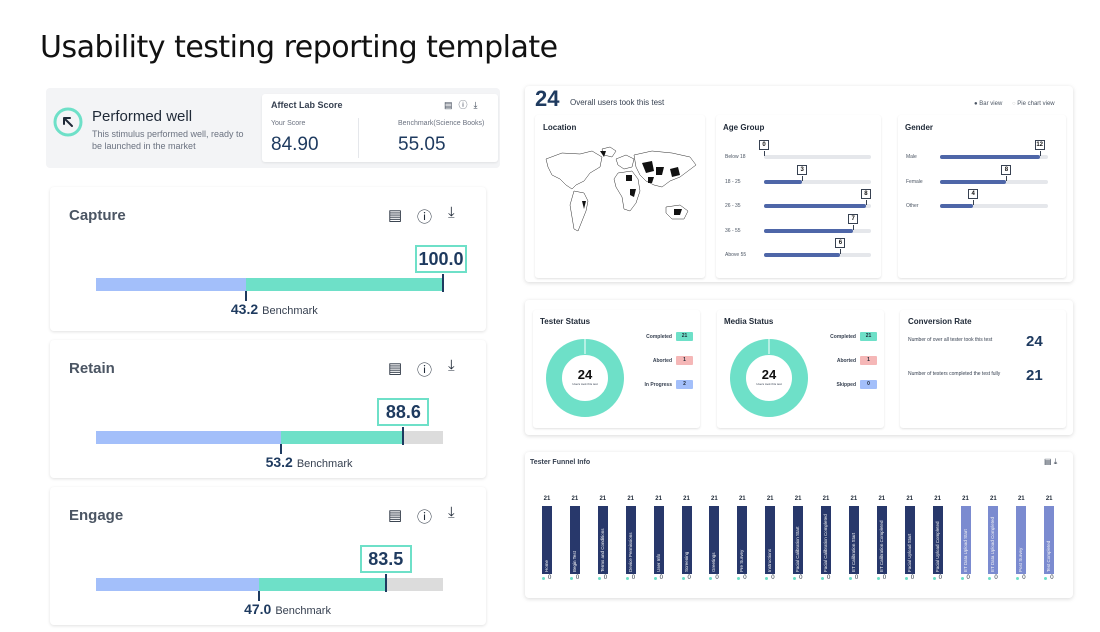 Image resolution: width=1100 pixels, height=632 pixels. What do you see at coordinates (974, 202) in the screenshot?
I see `gender-bar-pin` at bounding box center [974, 202].